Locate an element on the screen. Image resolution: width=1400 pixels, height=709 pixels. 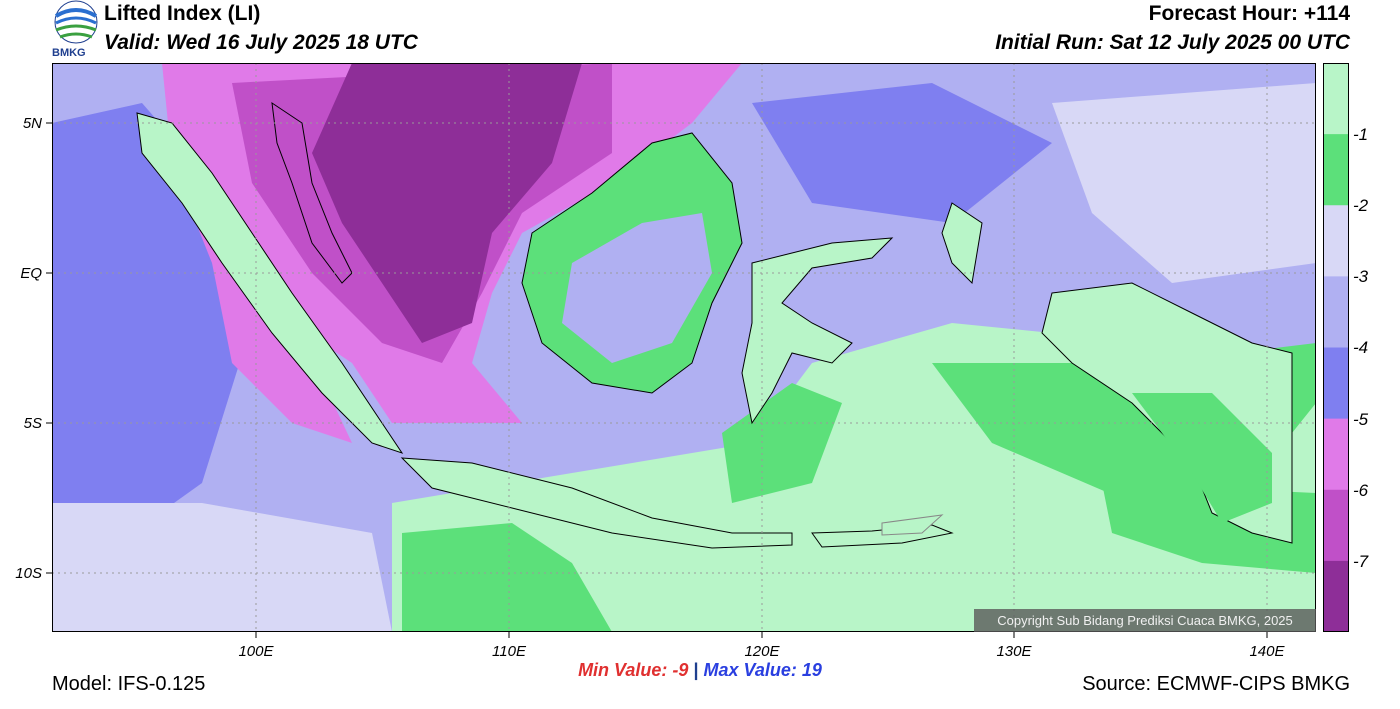
new-guinea-south is located at coordinates (1202, 458).